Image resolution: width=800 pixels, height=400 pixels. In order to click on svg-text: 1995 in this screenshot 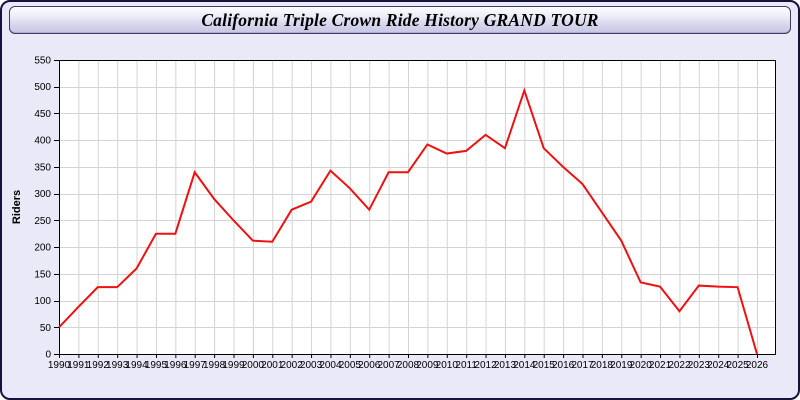, I will do `click(156, 365)`.